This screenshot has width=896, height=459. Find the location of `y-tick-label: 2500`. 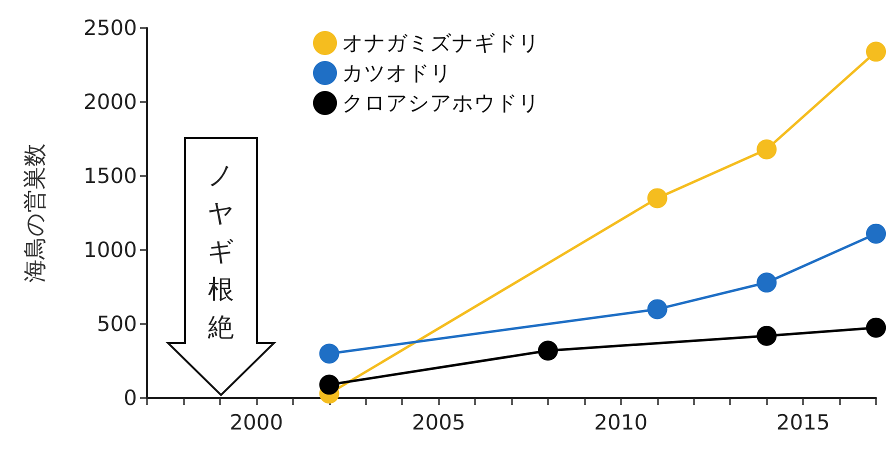

y-tick-label: 2500 is located at coordinates (110, 28).